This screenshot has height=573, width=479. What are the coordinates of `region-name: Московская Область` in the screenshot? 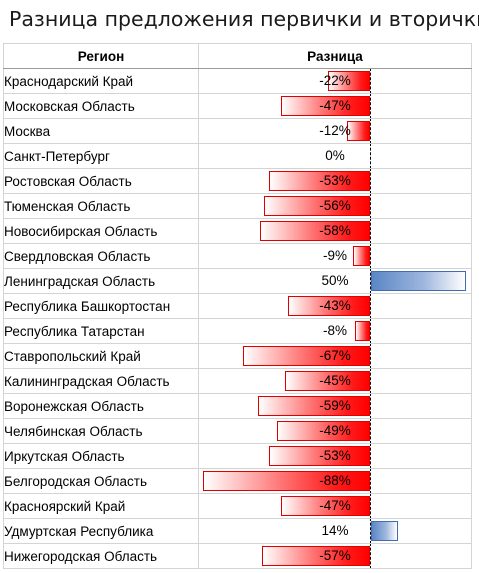 It's located at (101, 106).